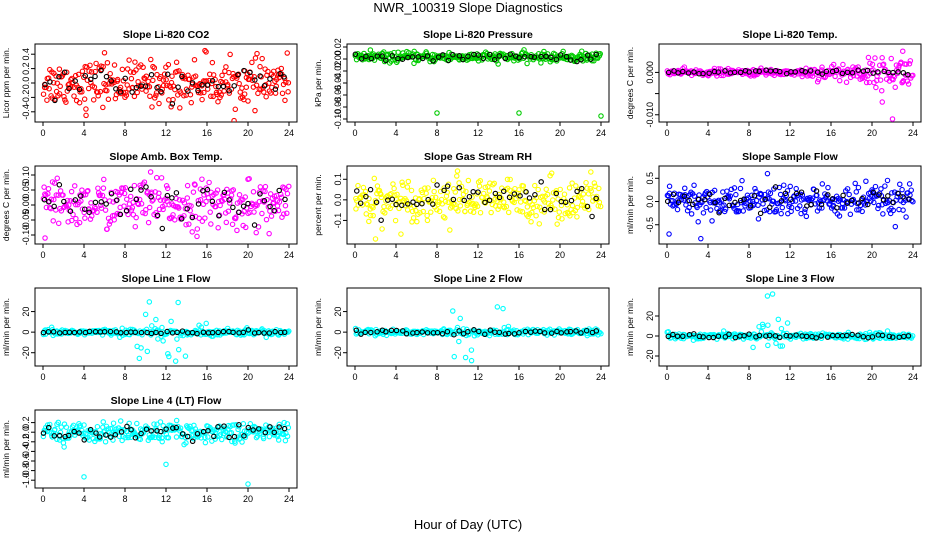 Image resolution: width=936 pixels, height=540 pixels. I want to click on y-tick-label: -0.4, so click(26, 112).